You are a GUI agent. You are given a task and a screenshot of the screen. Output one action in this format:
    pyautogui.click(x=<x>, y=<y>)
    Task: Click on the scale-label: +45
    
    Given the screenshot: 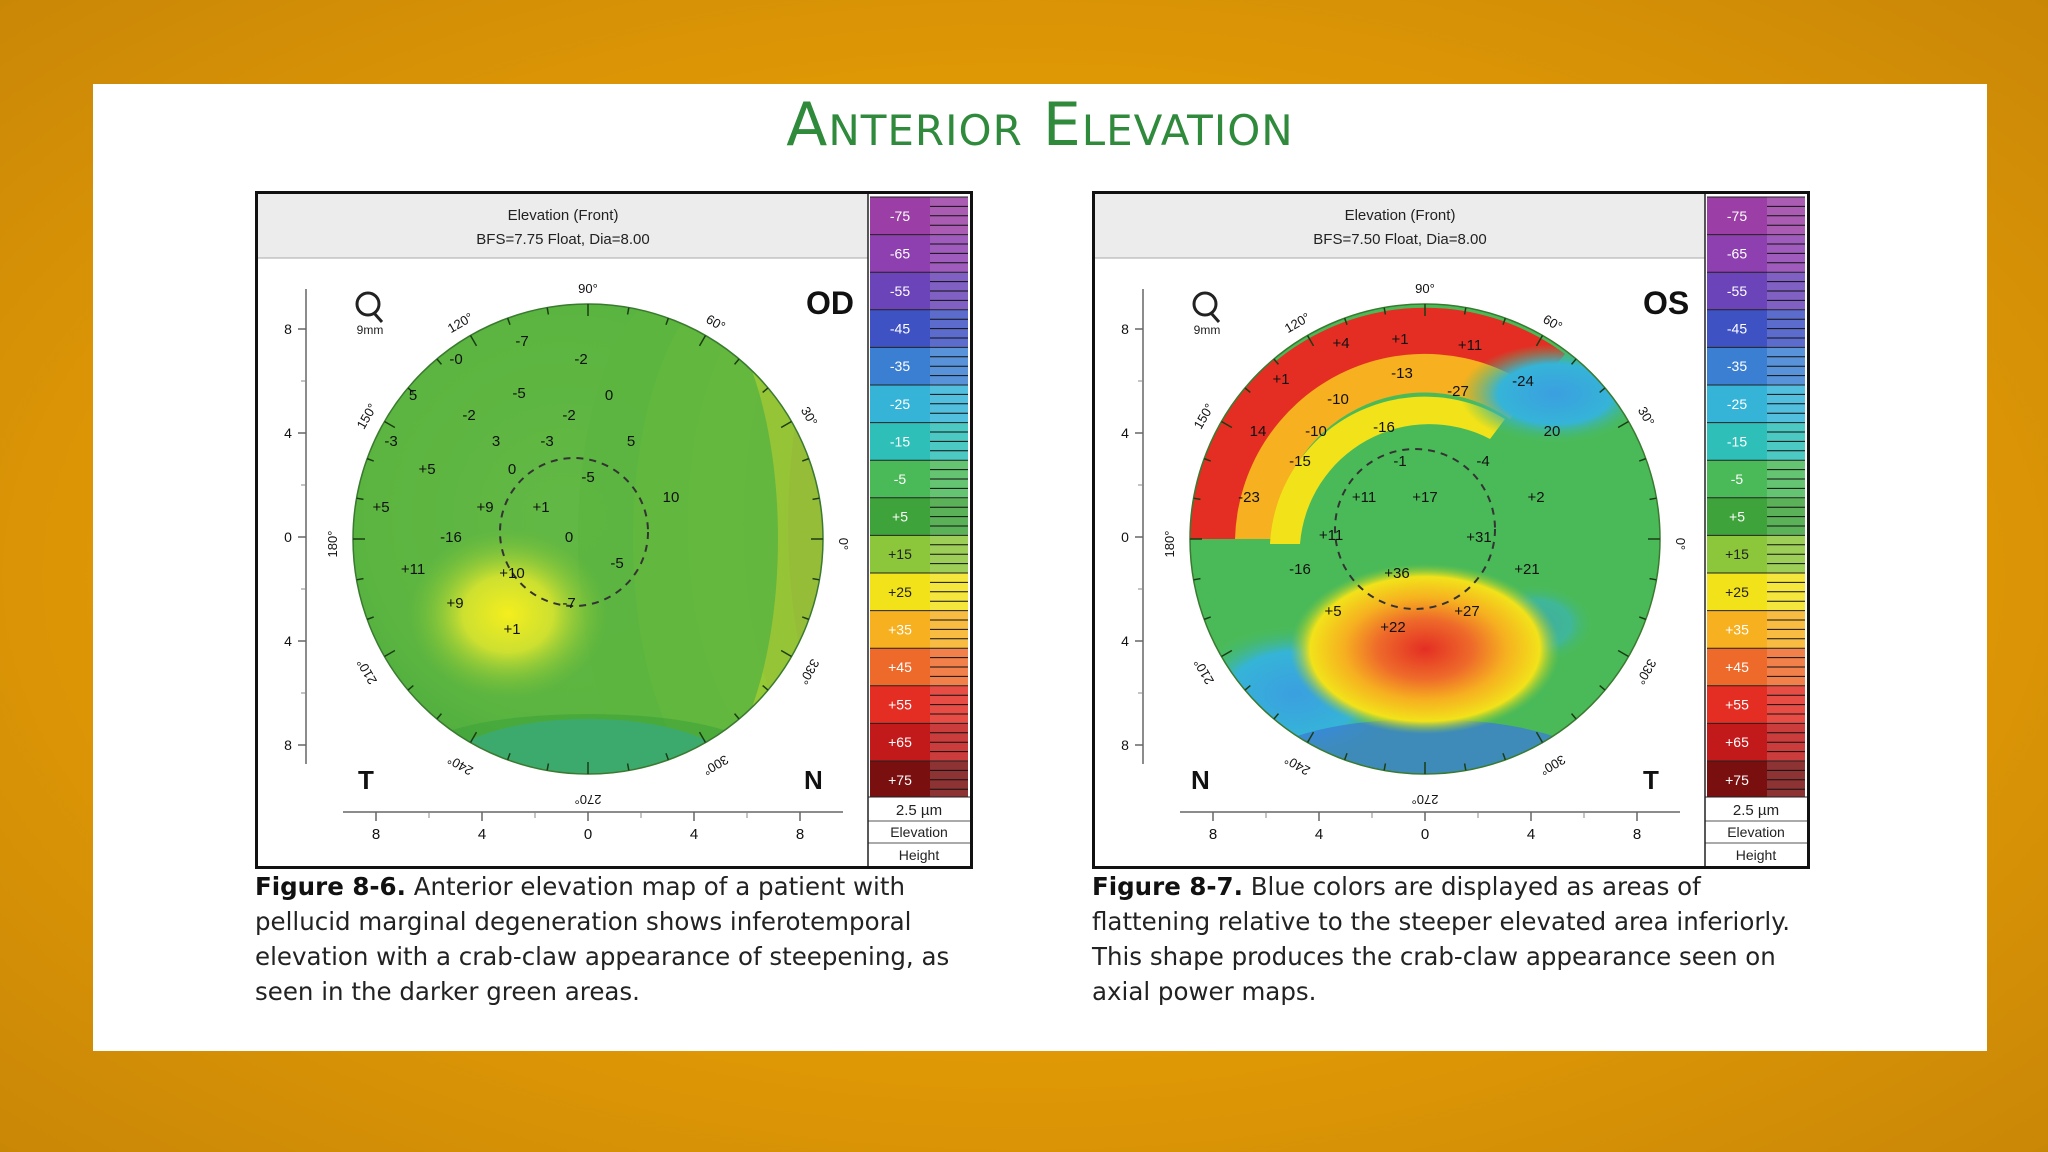 What is the action you would take?
    pyautogui.click(x=900, y=667)
    